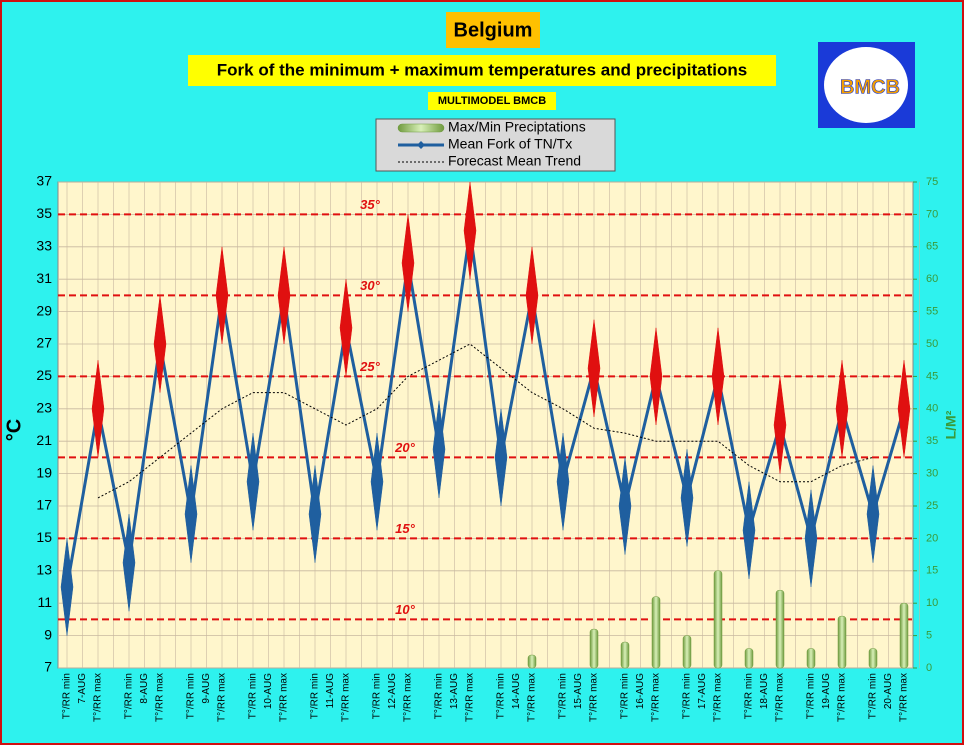  What do you see at coordinates (932, 376) in the screenshot?
I see `y2-tick-label: 45` at bounding box center [932, 376].